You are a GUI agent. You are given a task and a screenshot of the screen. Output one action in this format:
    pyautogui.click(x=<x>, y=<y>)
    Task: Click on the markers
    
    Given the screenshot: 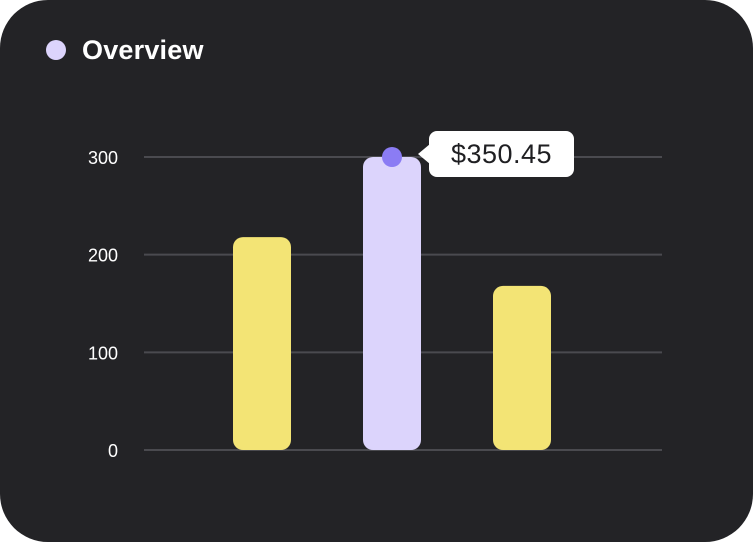 What is the action you would take?
    pyautogui.click(x=392, y=157)
    